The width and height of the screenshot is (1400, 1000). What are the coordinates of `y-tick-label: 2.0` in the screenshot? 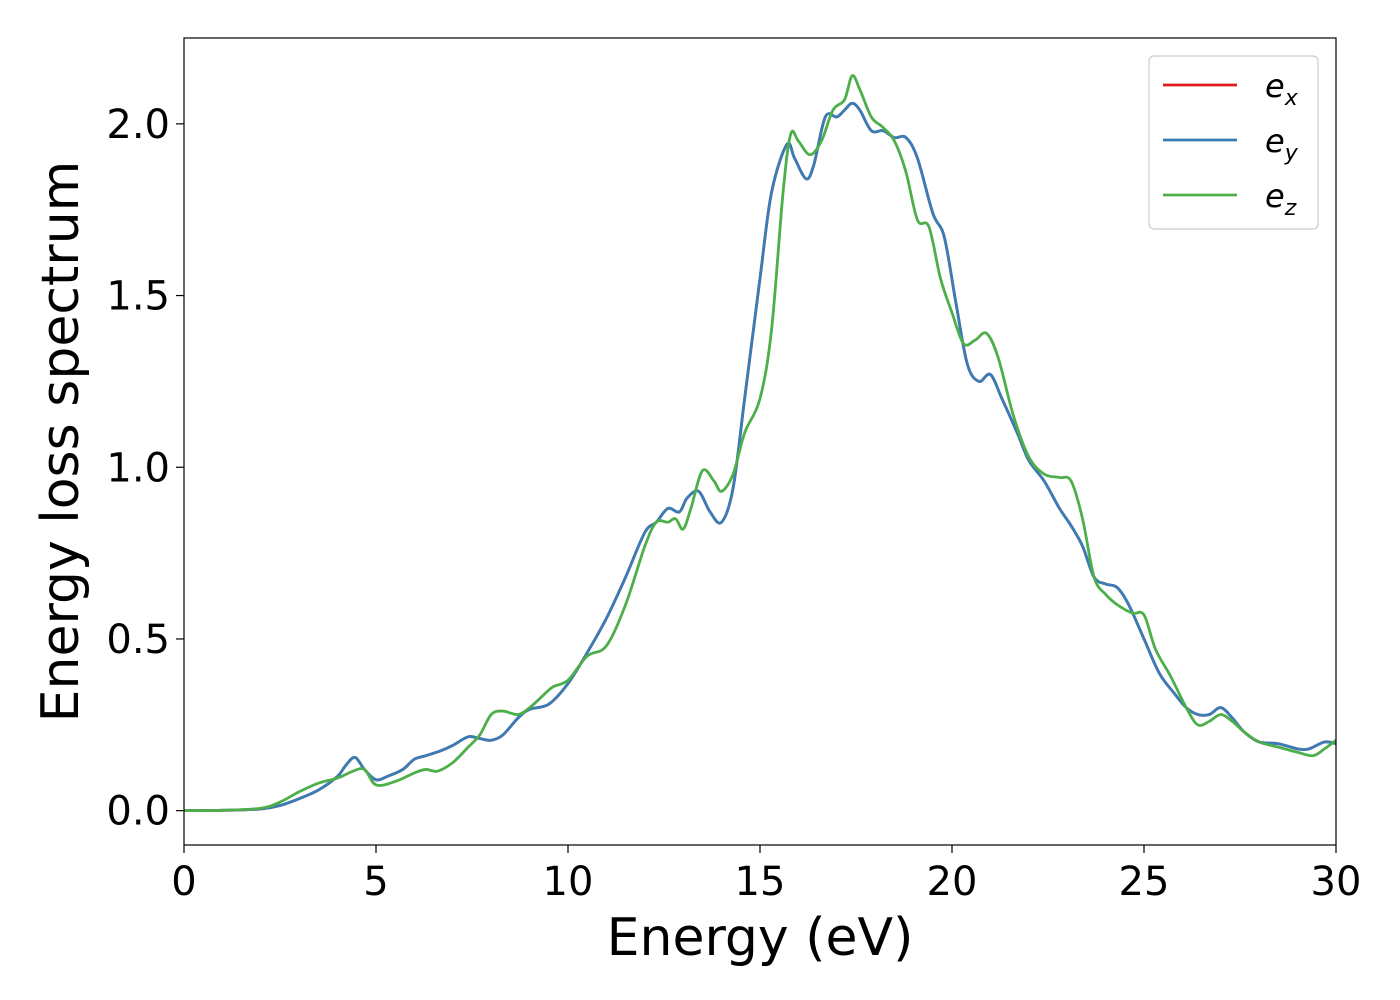 It's located at (138, 125).